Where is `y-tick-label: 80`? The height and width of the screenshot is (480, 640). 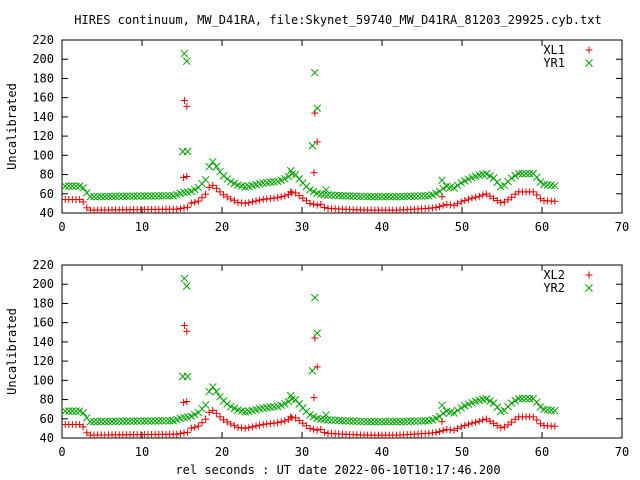
y-tick-label: 80 is located at coordinates (47, 175).